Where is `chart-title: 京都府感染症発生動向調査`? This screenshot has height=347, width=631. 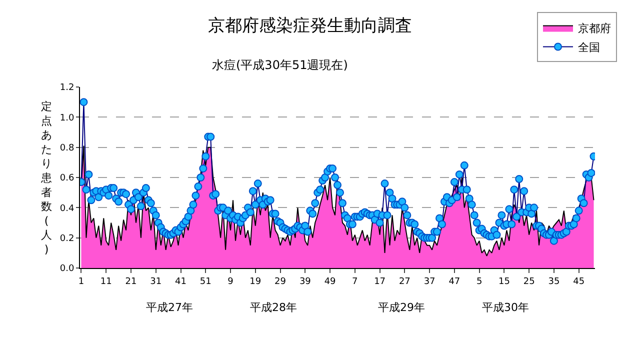
chart-title: 京都府感染症発生動向調査 is located at coordinates (310, 26).